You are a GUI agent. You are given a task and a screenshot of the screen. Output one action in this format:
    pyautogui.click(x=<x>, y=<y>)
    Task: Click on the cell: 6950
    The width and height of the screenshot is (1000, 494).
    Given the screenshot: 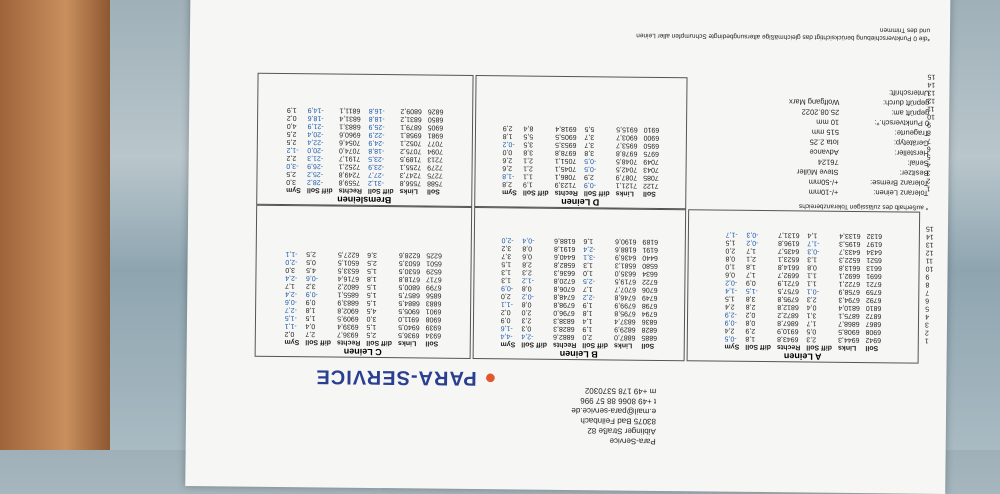 What is the action you would take?
    pyautogui.click(x=651, y=146)
    